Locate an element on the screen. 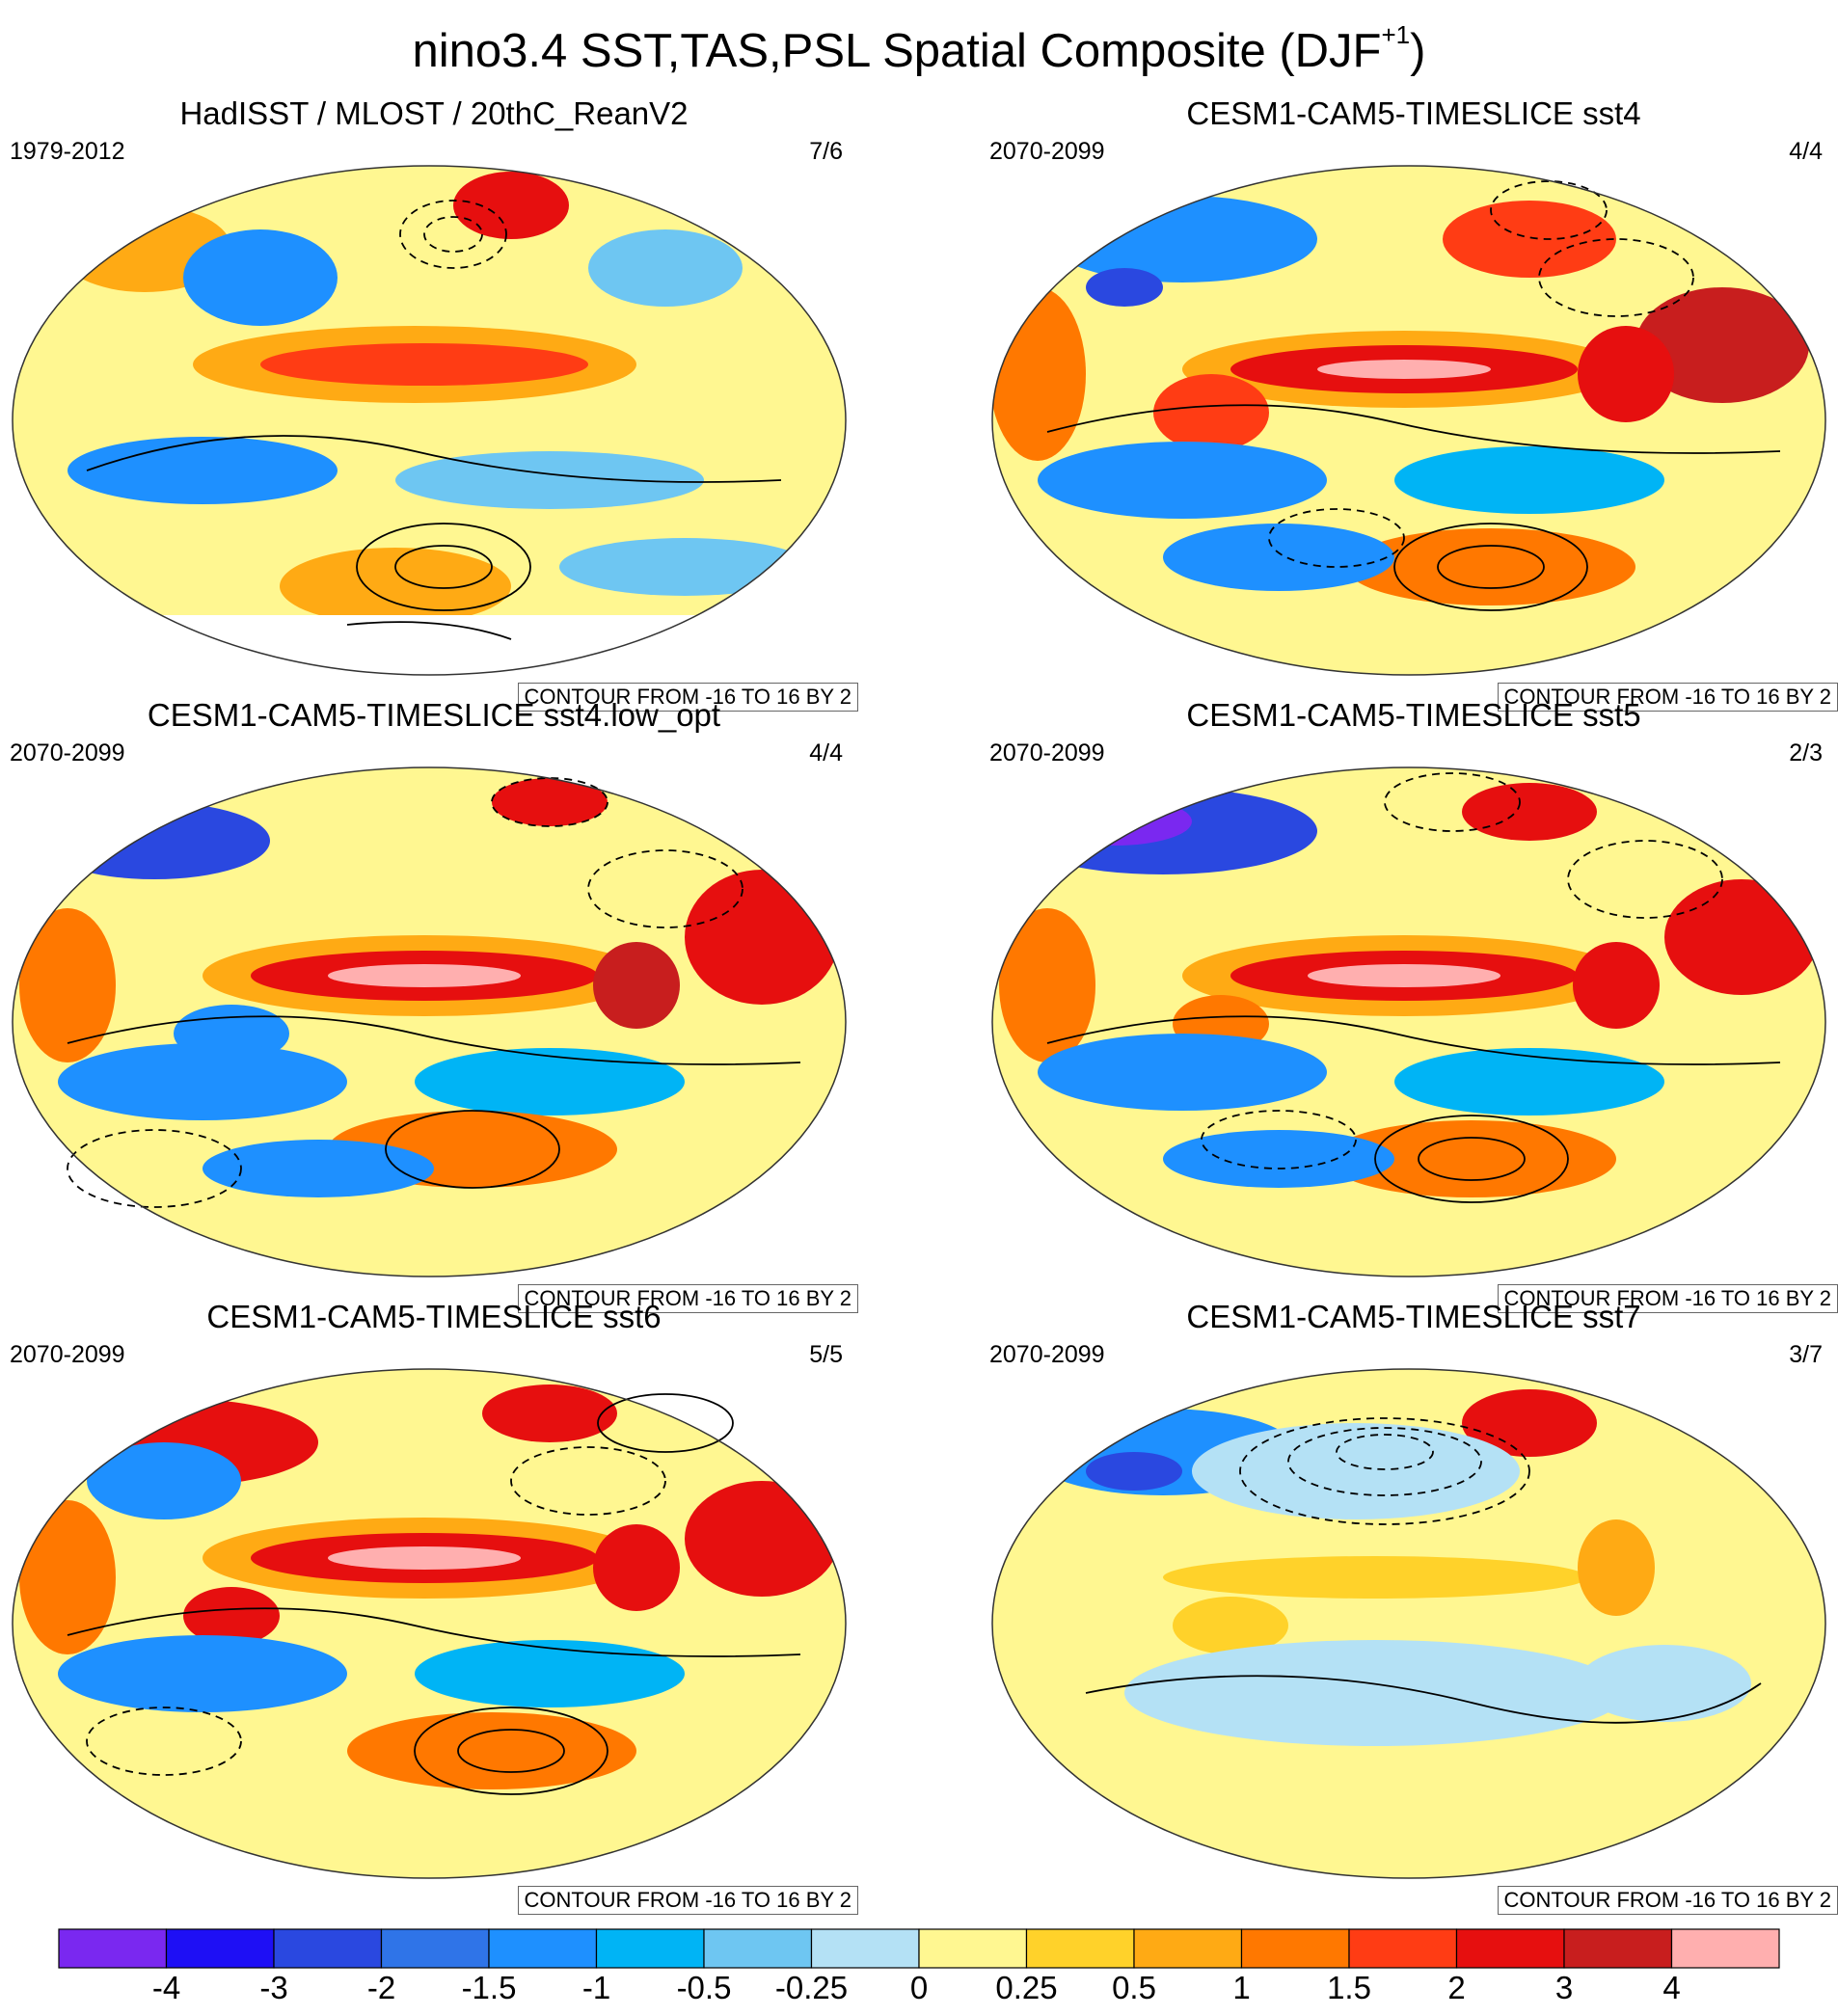 This screenshot has height=2016, width=1838. panel-title: CESM1-CAM5-TIMESLICE sst5 is located at coordinates (1413, 715).